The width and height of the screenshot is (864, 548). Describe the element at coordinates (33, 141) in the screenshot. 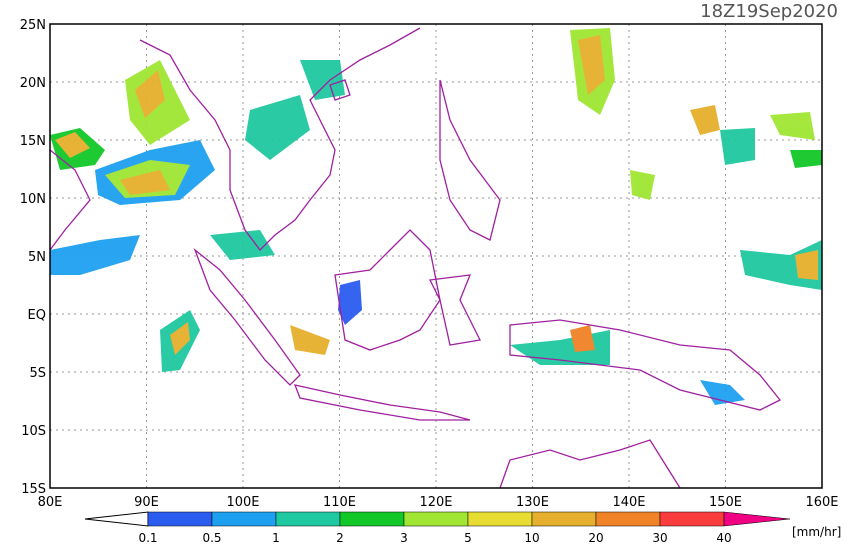

I see `lat-label: 15N` at that location.